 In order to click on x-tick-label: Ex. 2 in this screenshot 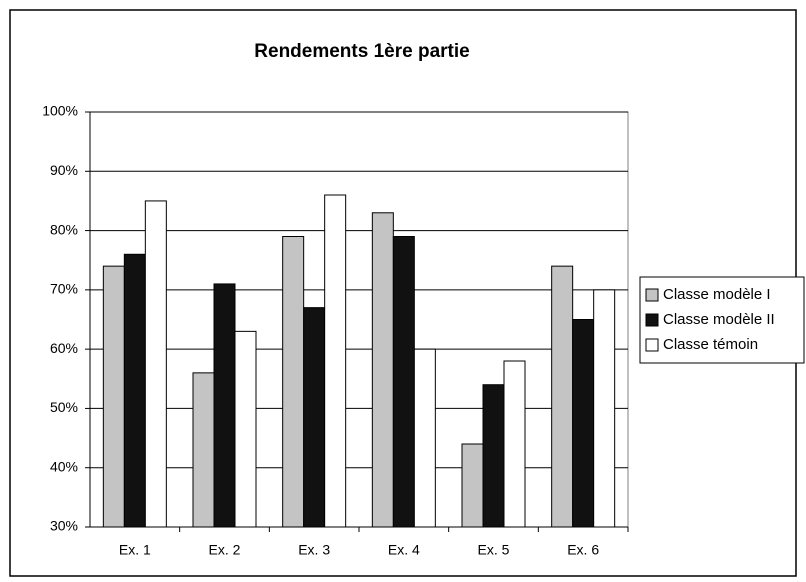, I will do `click(225, 550)`.